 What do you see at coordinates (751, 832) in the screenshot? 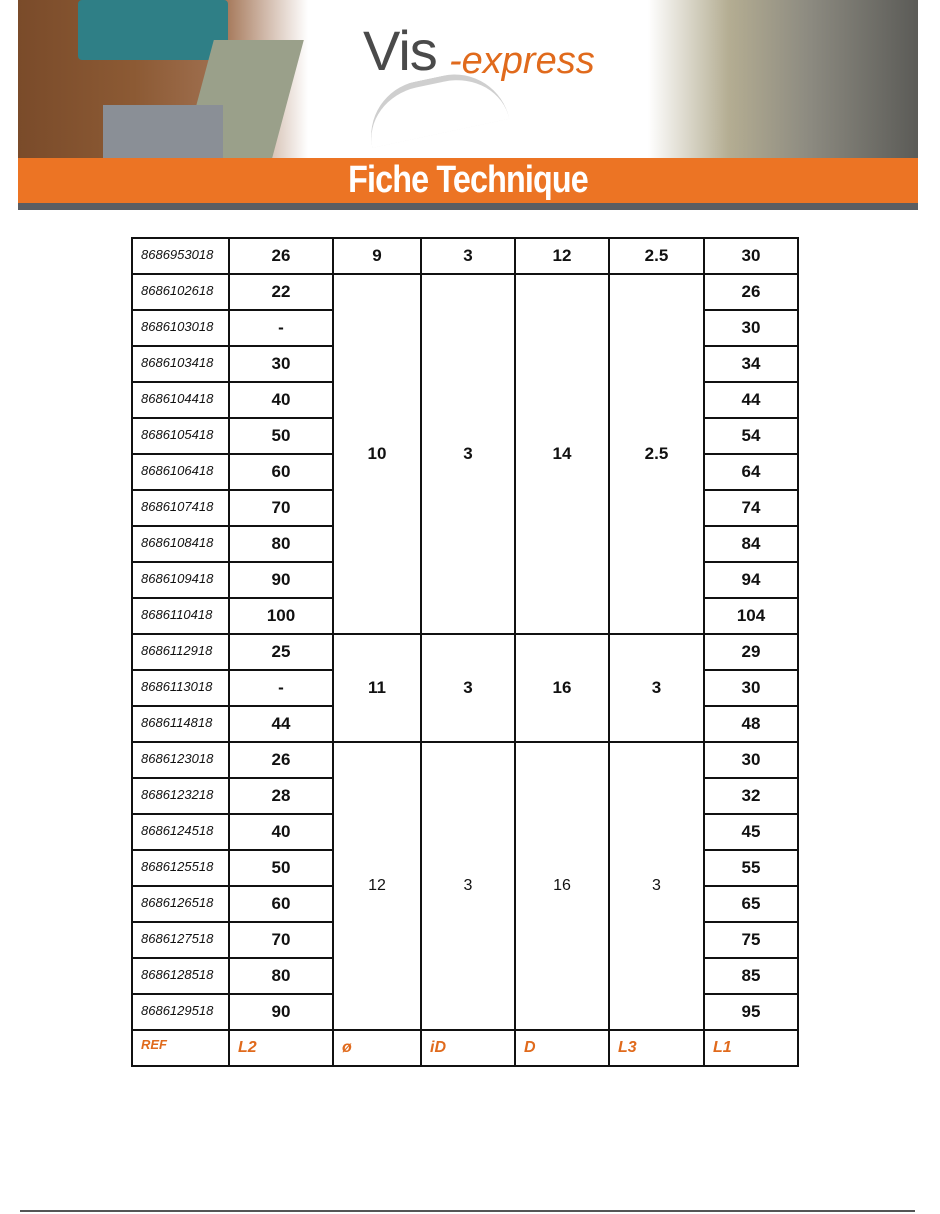
I see `l1-cell: 45` at bounding box center [751, 832].